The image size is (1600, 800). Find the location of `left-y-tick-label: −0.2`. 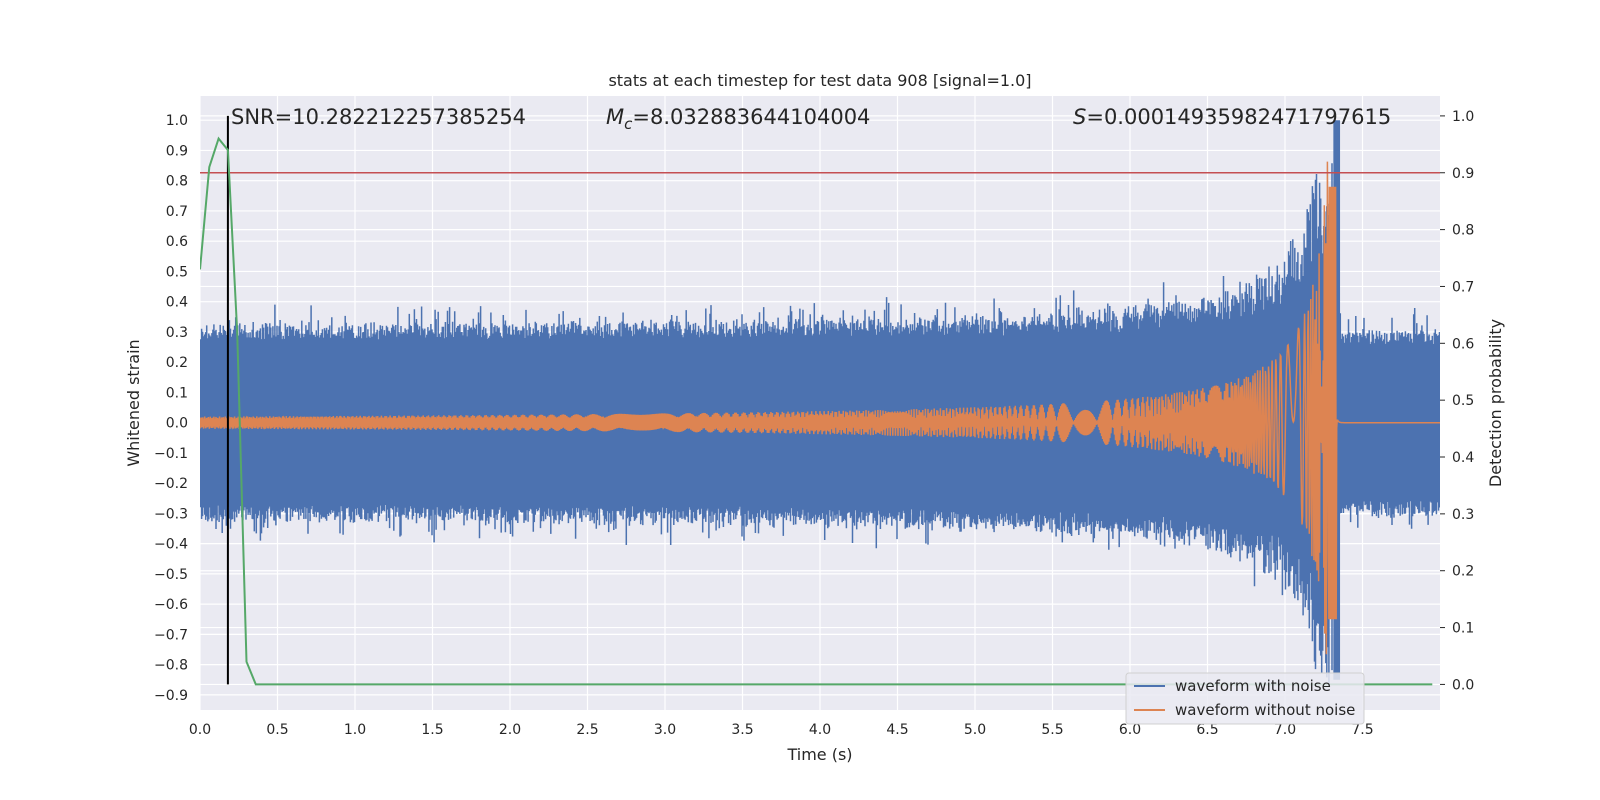

left-y-tick-label: −0.2 is located at coordinates (171, 484).